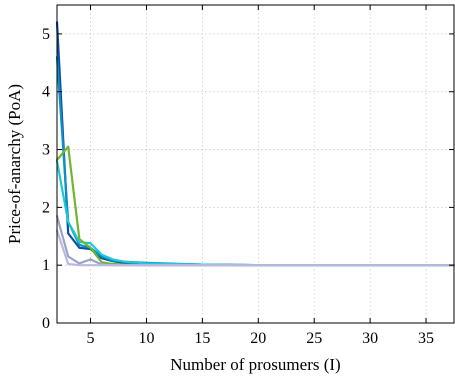 This screenshot has height=379, width=455. Describe the element at coordinates (146, 338) in the screenshot. I see `x-tick-label: 10` at that location.